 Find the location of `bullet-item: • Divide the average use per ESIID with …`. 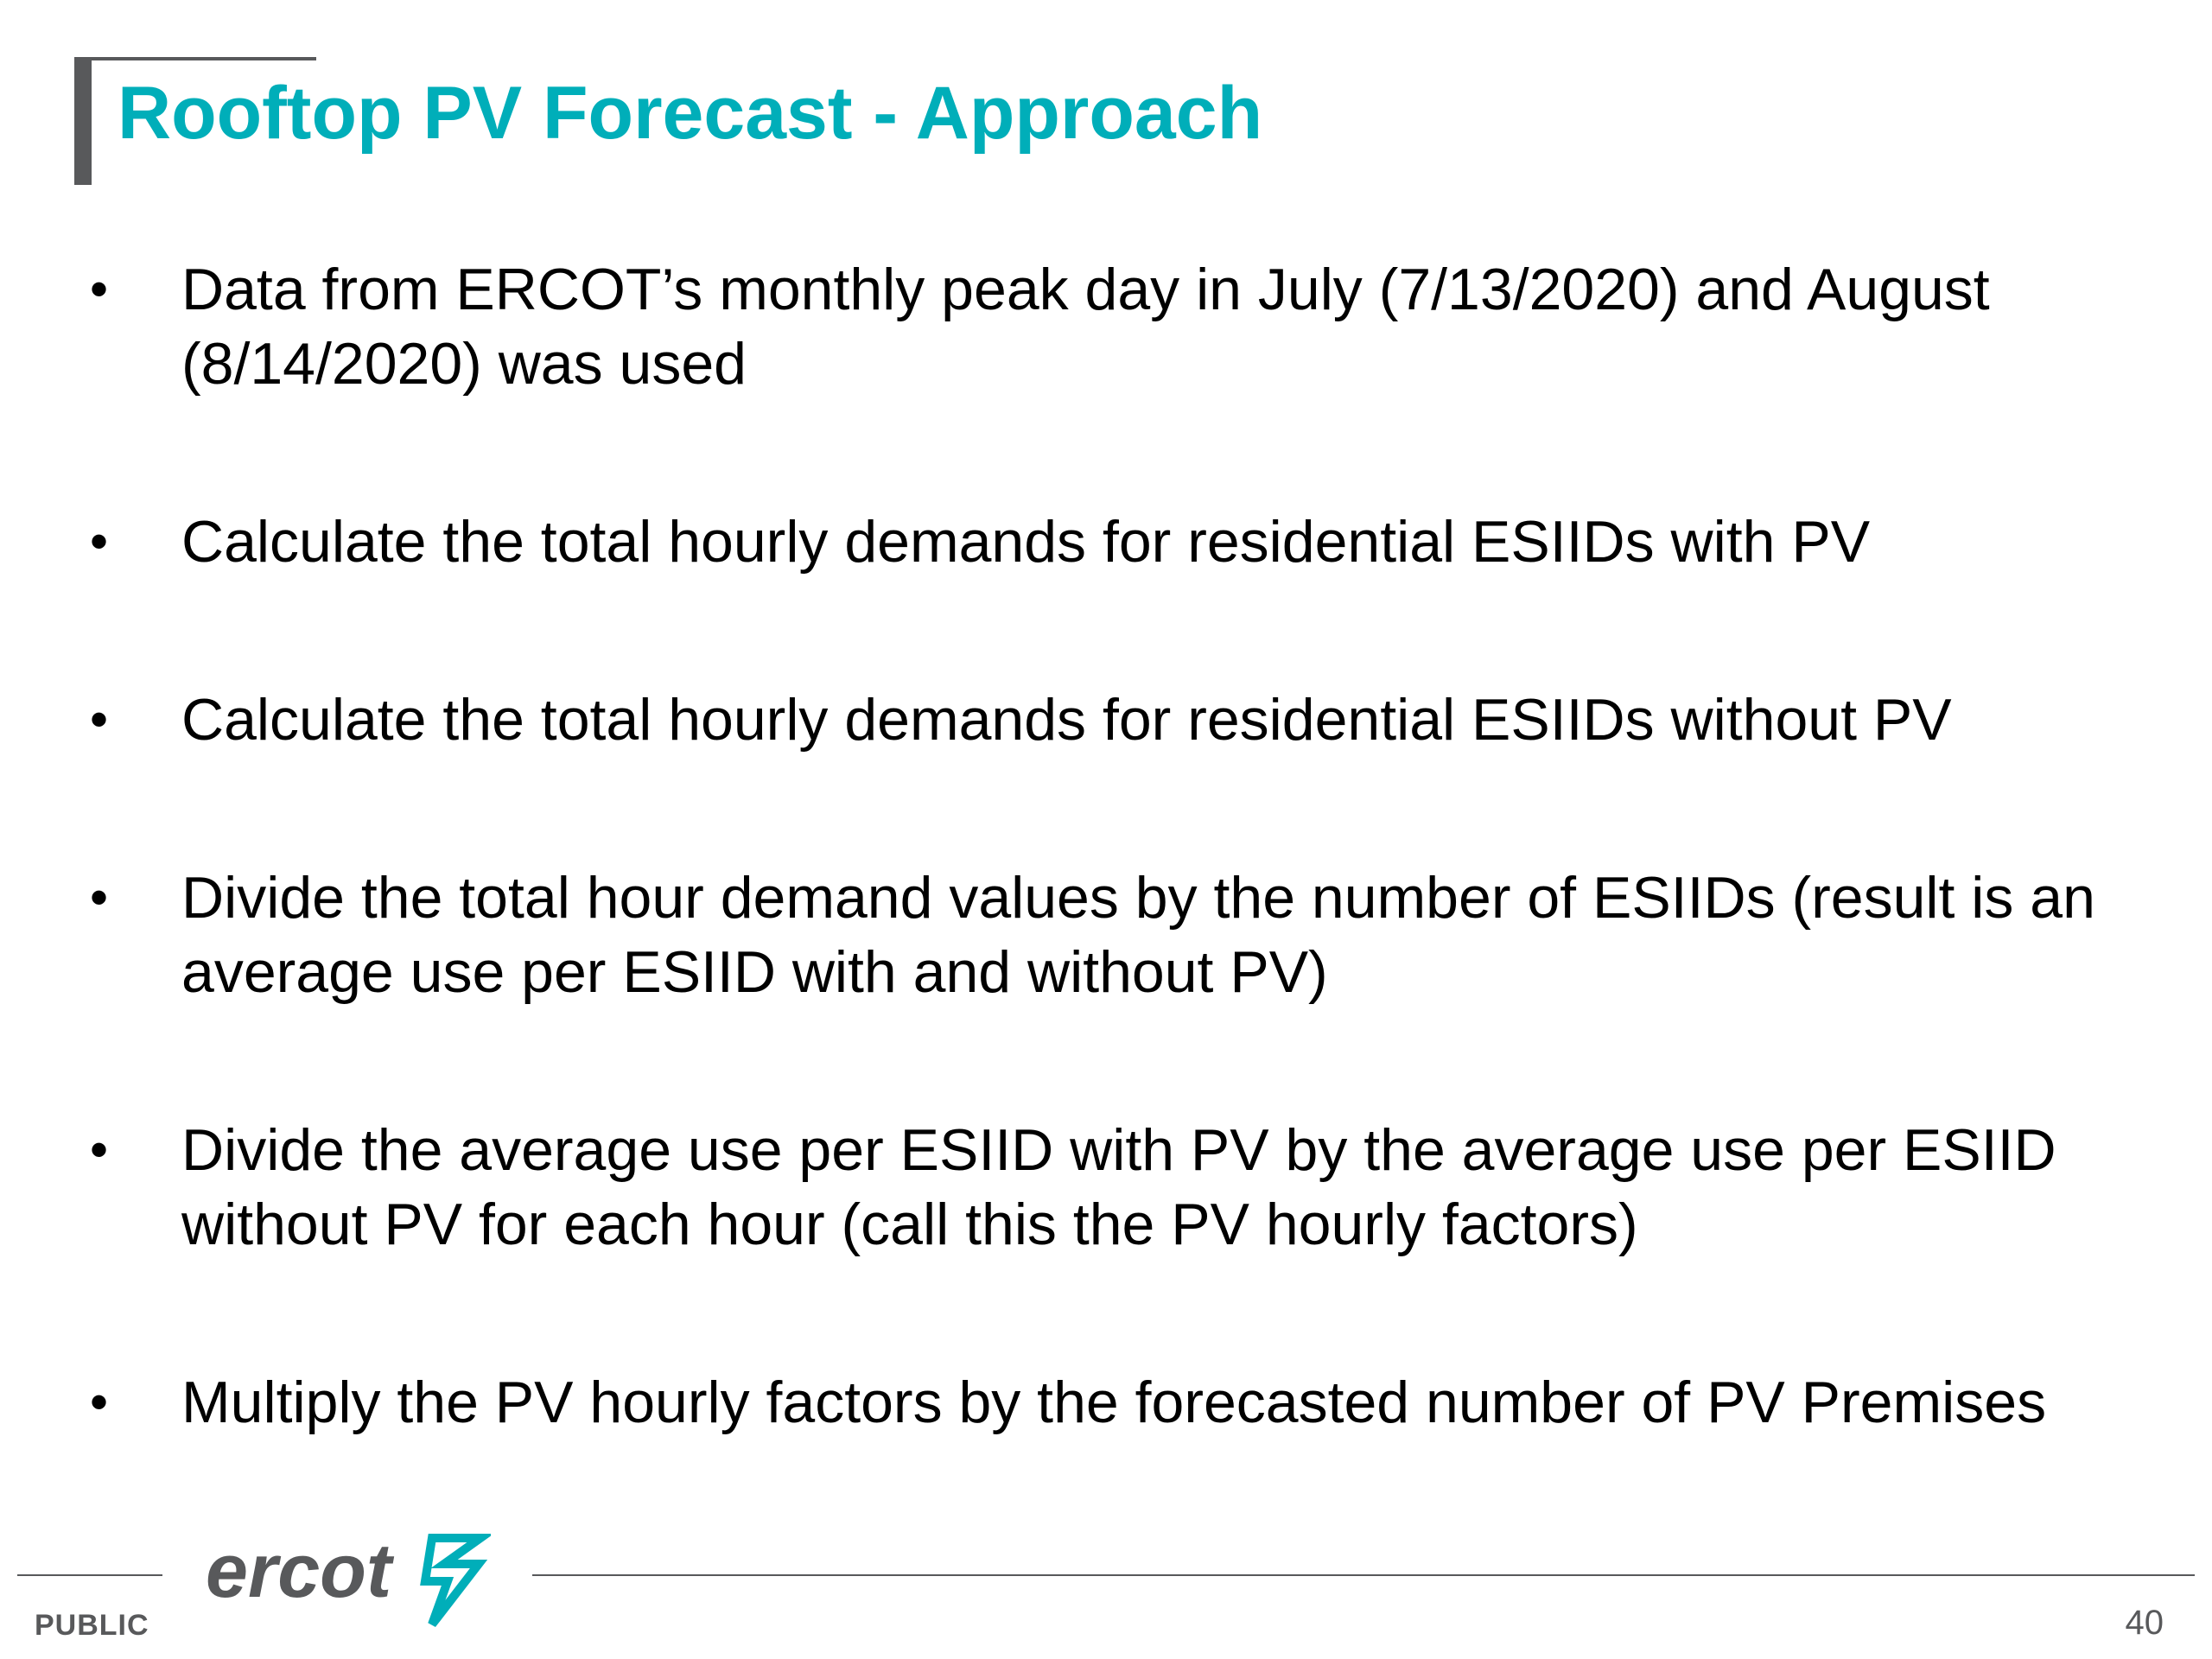

bullet-item: • Divide the average use per ESIID with … is located at coordinates (1123, 1187).